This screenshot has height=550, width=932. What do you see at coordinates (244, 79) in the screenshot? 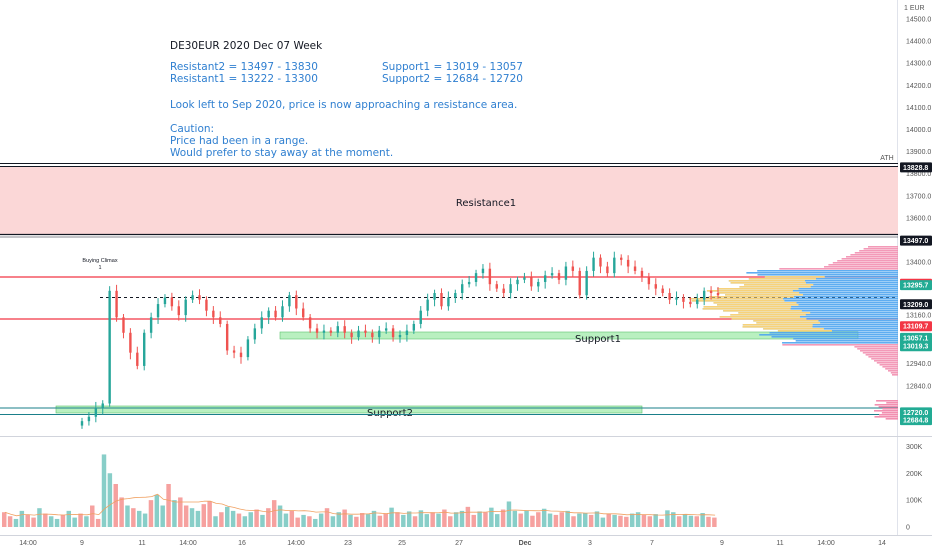
I see `resistant1-note: Resistant1 = 13222 - 13300` at bounding box center [244, 79].